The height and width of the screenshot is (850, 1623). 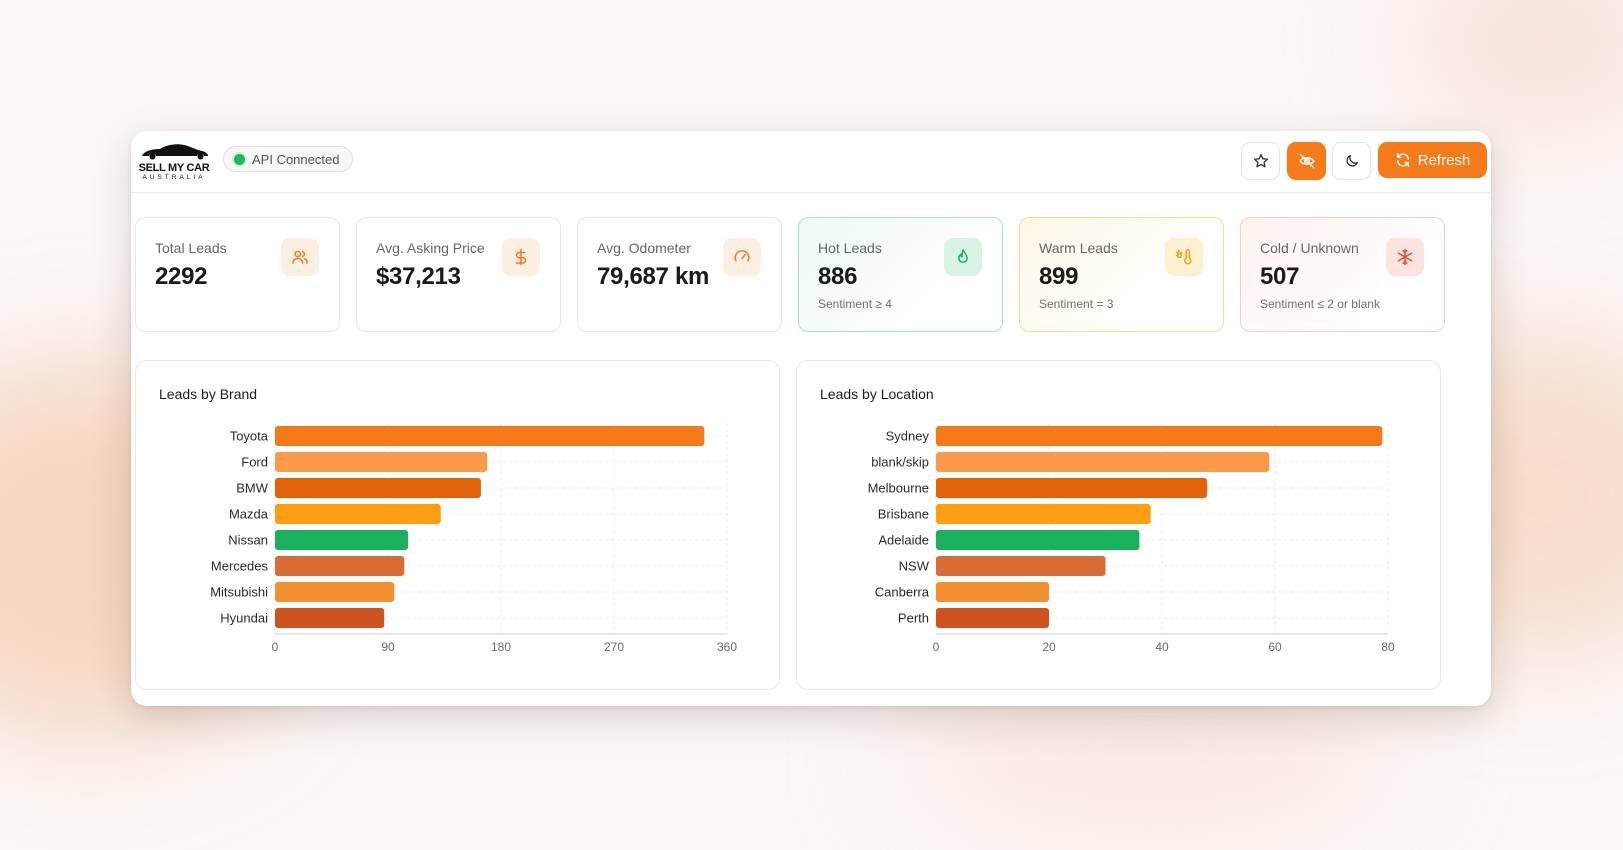 I want to click on bar-sydney, so click(x=1159, y=436).